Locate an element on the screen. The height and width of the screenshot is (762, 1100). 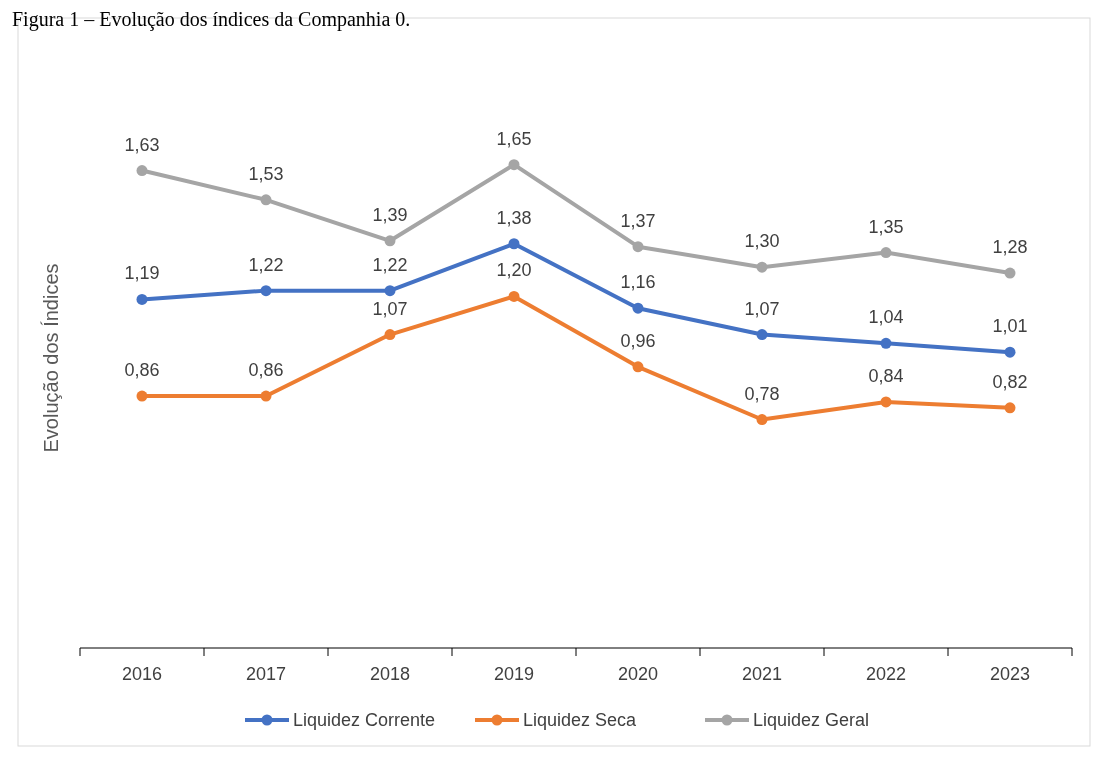
legend-label: Liquidez Corrente is located at coordinates (364, 720).